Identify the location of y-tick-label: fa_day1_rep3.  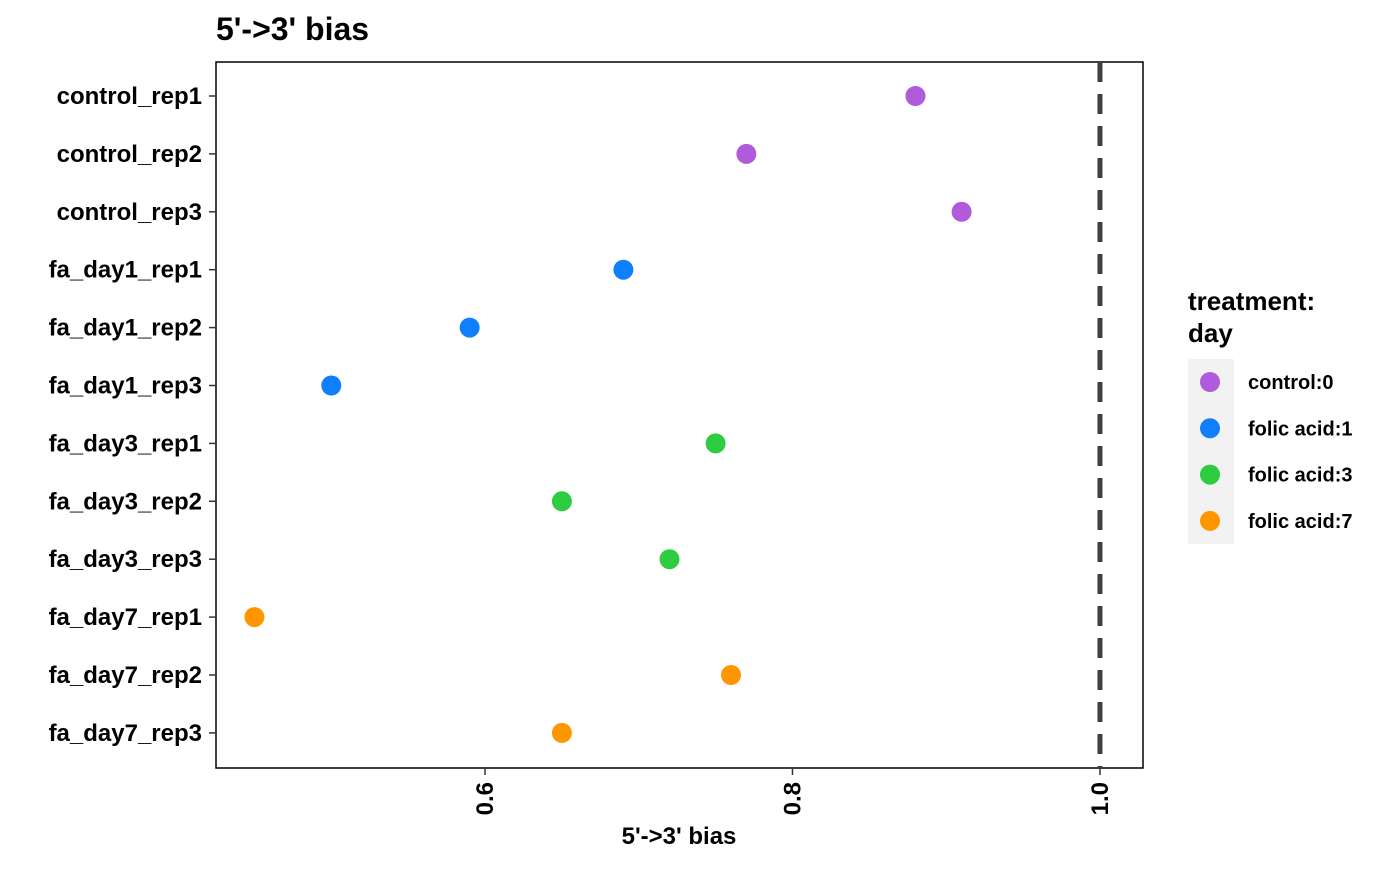
(125, 386).